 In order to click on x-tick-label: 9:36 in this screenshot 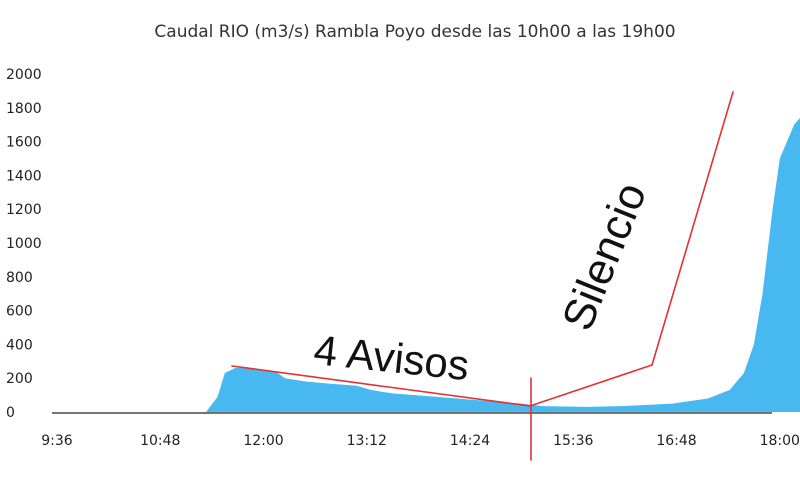, I will do `click(57, 441)`.